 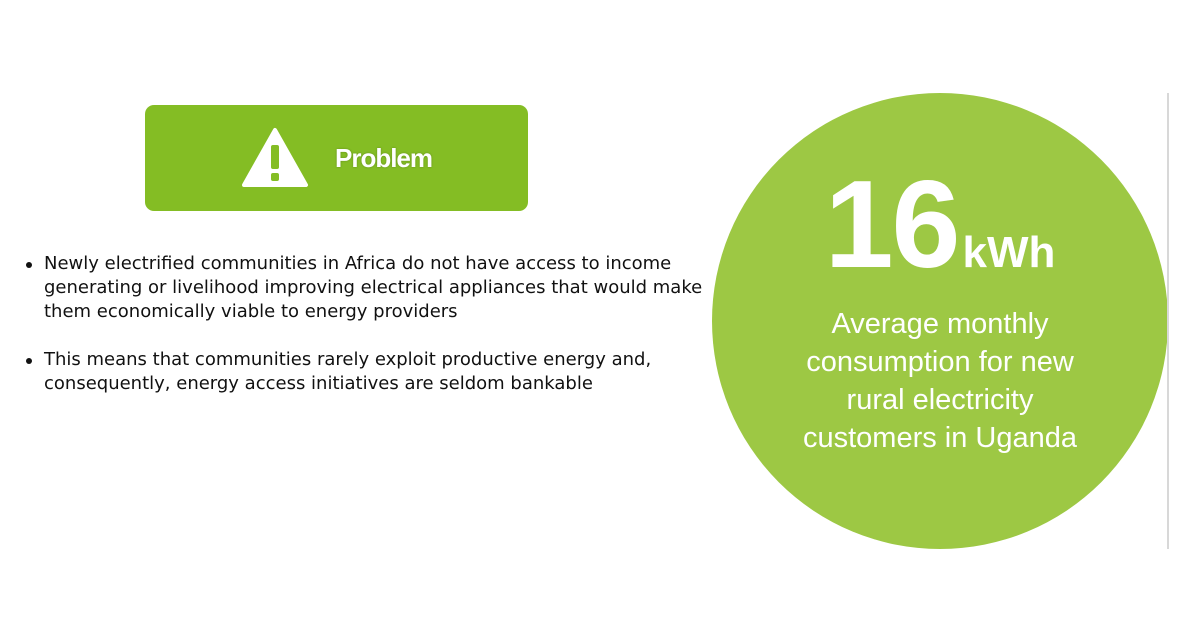 I want to click on stat-number: 16, so click(x=892, y=225).